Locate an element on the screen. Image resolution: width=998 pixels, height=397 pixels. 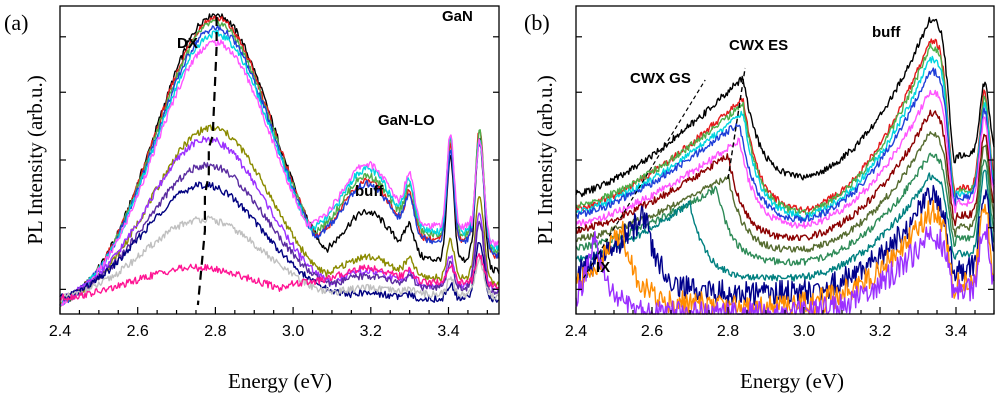
annotation-ix: IX is located at coordinates (603, 267).